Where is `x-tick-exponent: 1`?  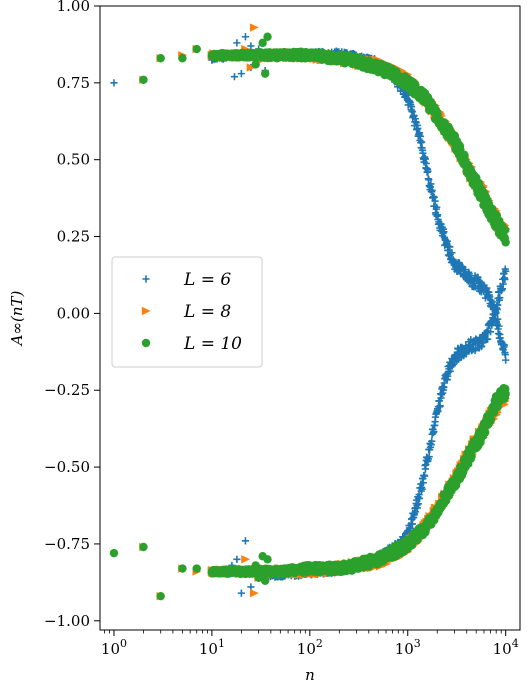 x-tick-exponent: 1 is located at coordinates (221, 643).